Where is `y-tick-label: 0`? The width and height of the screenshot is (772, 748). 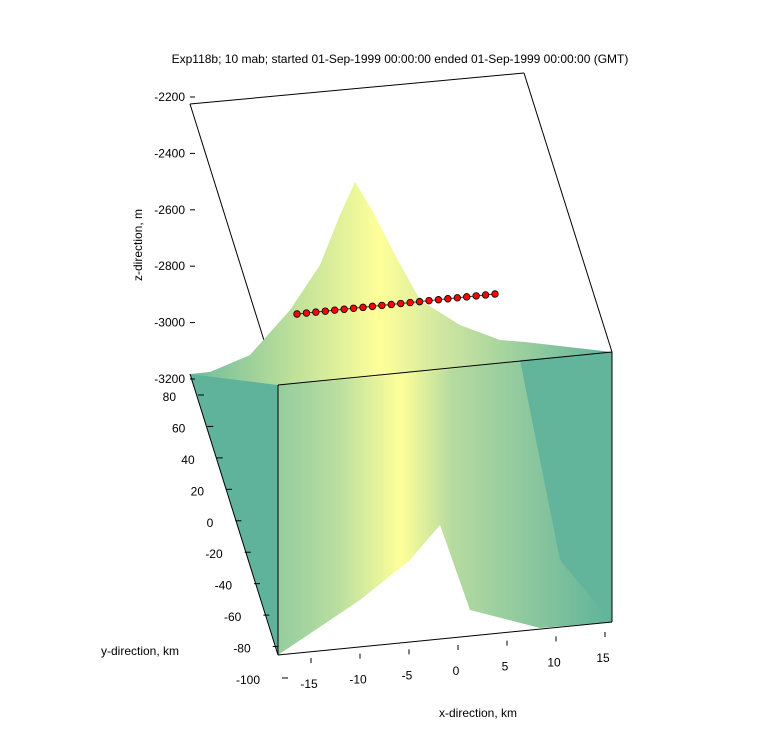
y-tick-label: 0 is located at coordinates (210, 523).